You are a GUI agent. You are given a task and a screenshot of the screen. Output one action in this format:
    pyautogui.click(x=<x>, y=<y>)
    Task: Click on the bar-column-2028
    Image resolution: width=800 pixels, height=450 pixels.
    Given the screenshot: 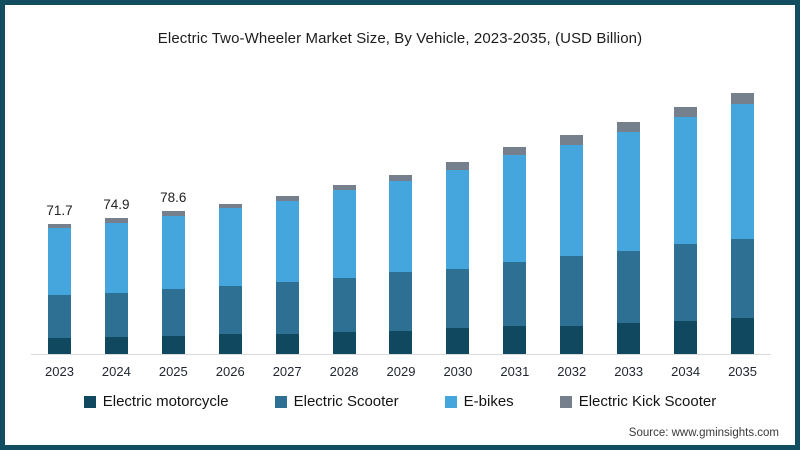 What is the action you would take?
    pyautogui.click(x=344, y=207)
    